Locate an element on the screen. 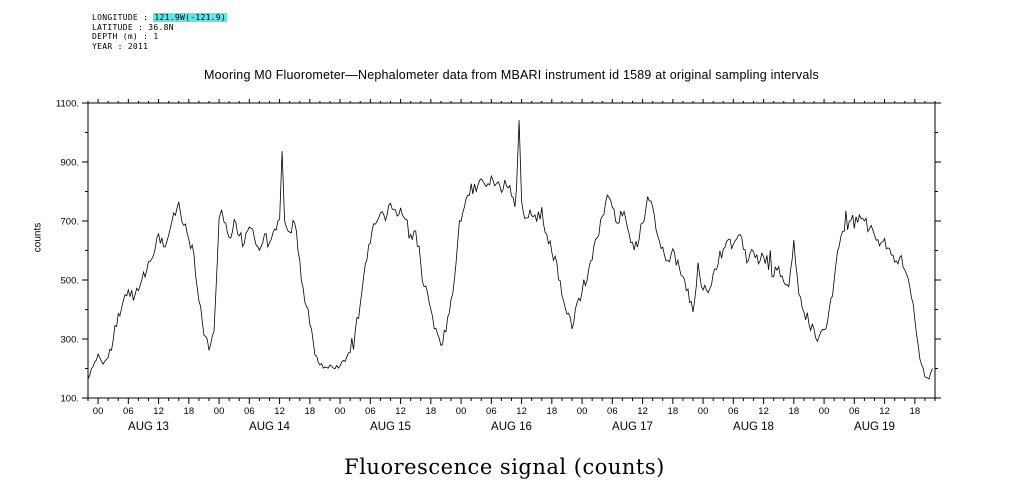  svg-text: AUG 15 is located at coordinates (390, 427).